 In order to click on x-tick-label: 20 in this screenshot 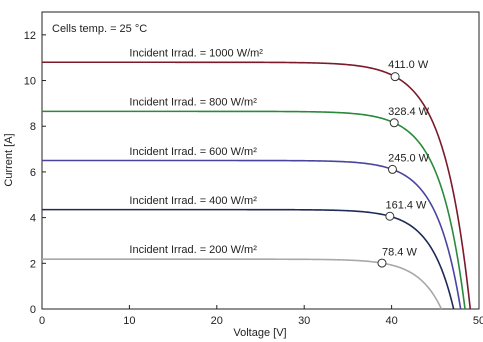, I will do `click(217, 321)`.